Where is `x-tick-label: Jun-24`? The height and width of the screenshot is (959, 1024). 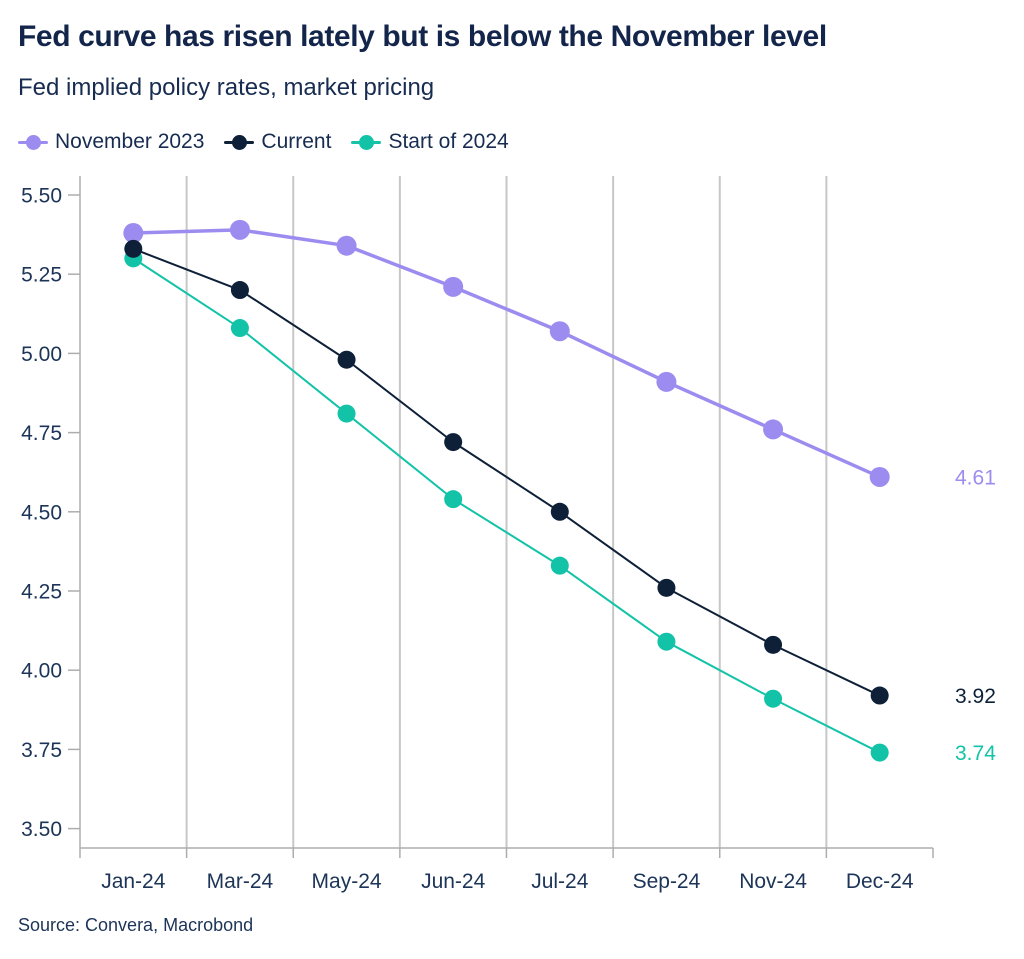
x-tick-label: Jun-24 is located at coordinates (453, 881).